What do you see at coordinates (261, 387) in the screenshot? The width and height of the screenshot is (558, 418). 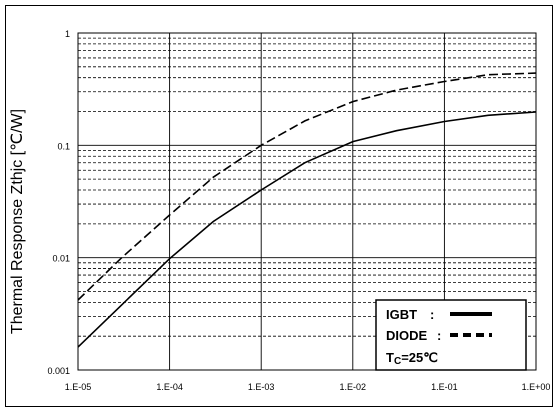 I see `x-tick-label: 1.E-03` at bounding box center [261, 387].